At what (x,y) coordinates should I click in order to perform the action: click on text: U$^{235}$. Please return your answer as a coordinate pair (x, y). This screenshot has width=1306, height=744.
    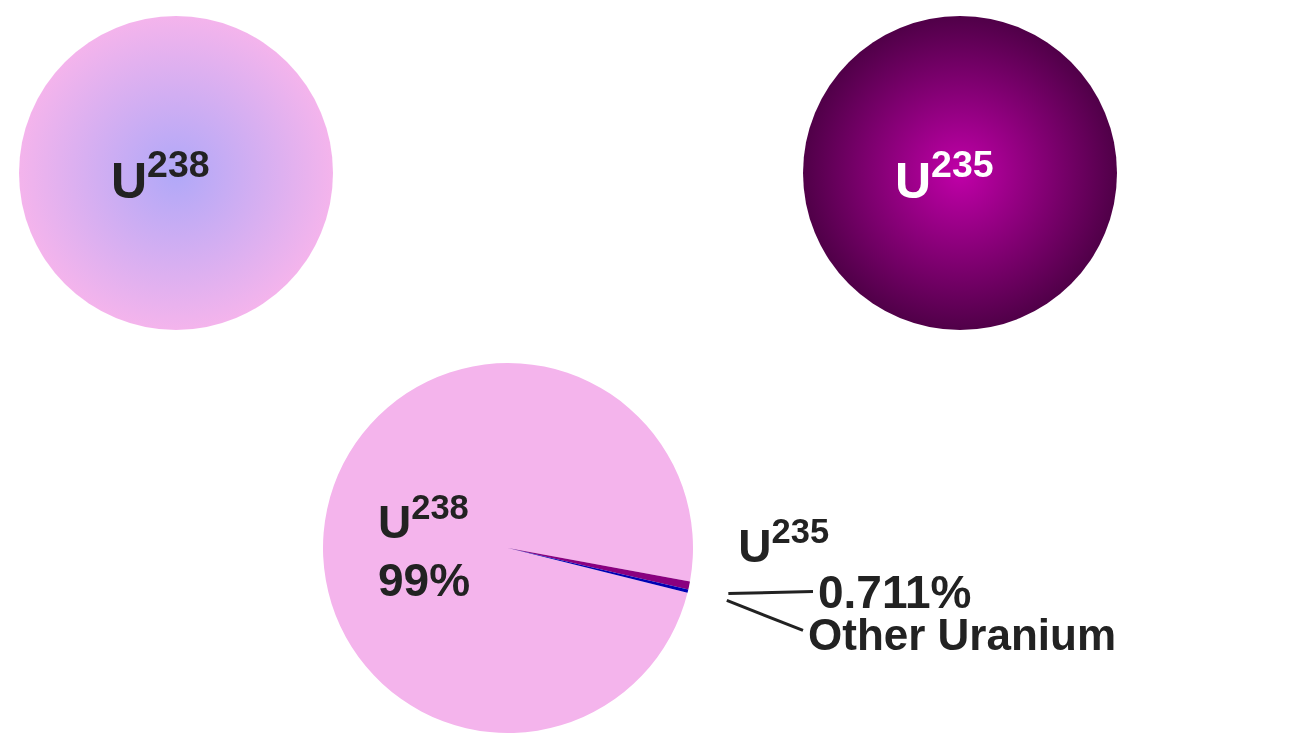
    Looking at the image, I should click on (944, 176).